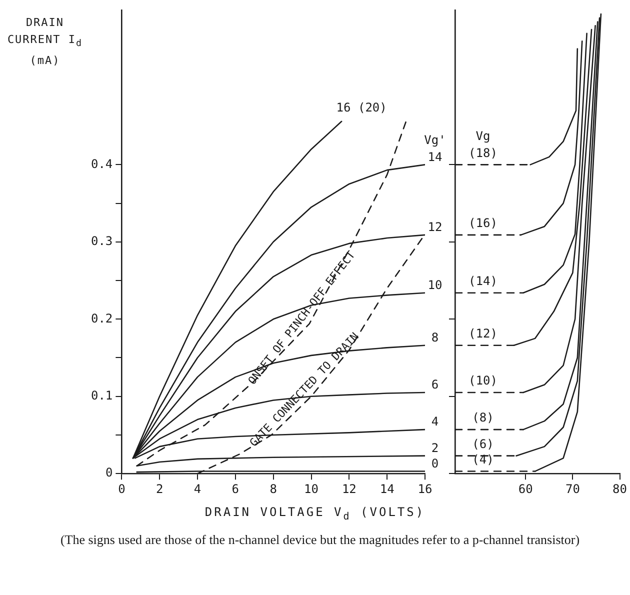  Describe the element at coordinates (236, 489) in the screenshot. I see `x-tick-label: 6` at that location.